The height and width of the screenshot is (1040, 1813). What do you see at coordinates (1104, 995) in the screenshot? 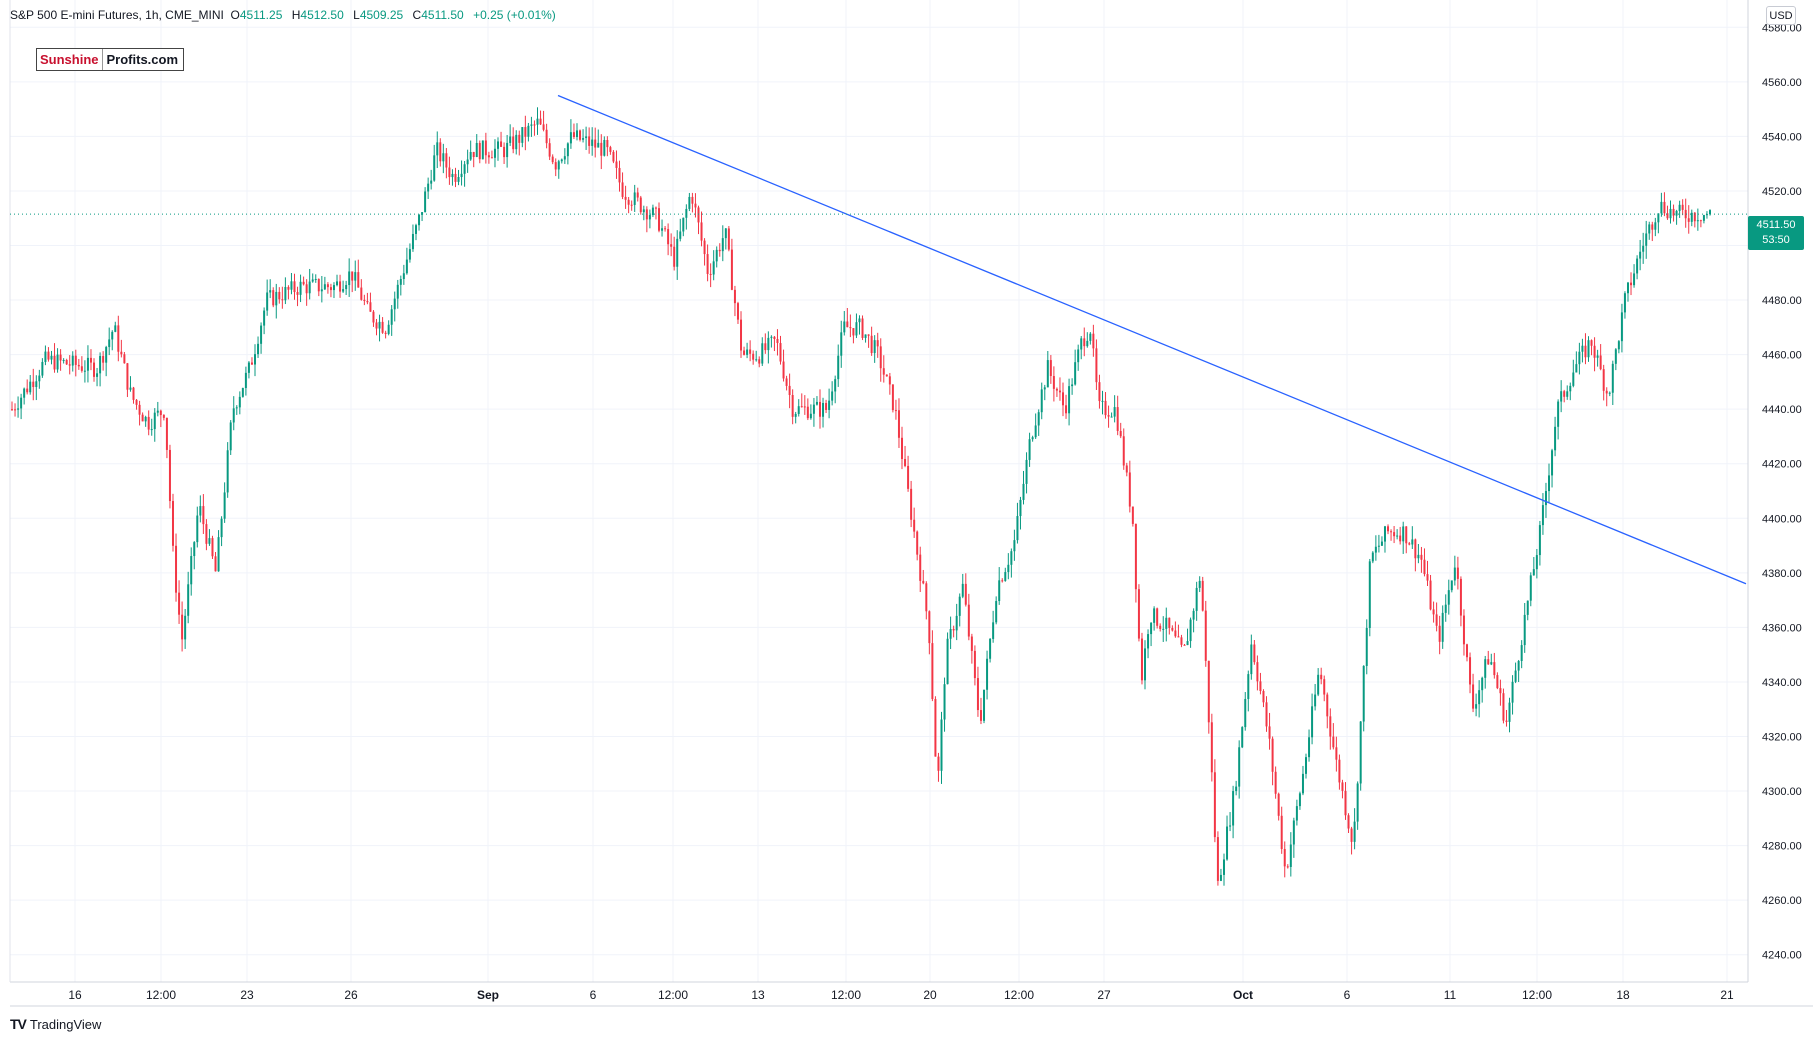
I see `x-tick-label: 27` at bounding box center [1104, 995].